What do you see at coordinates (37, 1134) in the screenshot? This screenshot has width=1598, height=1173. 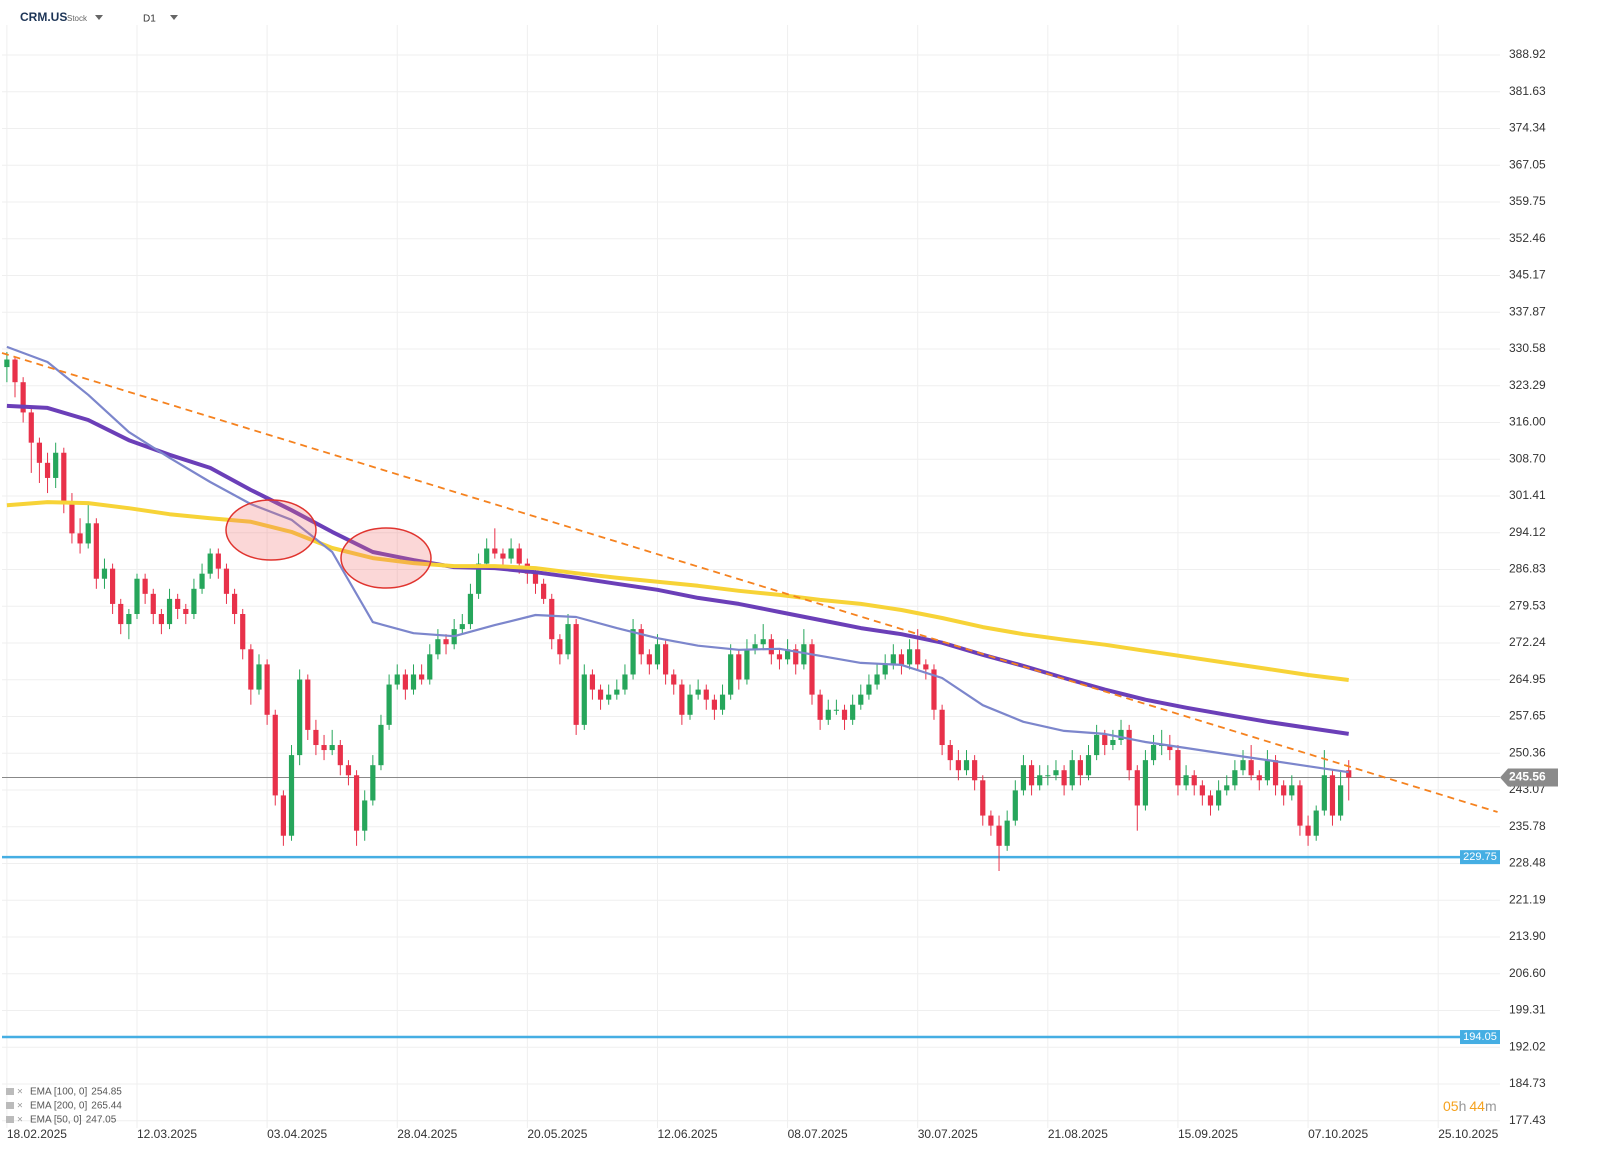 I see `x-tick-label: 18.02.2025` at bounding box center [37, 1134].